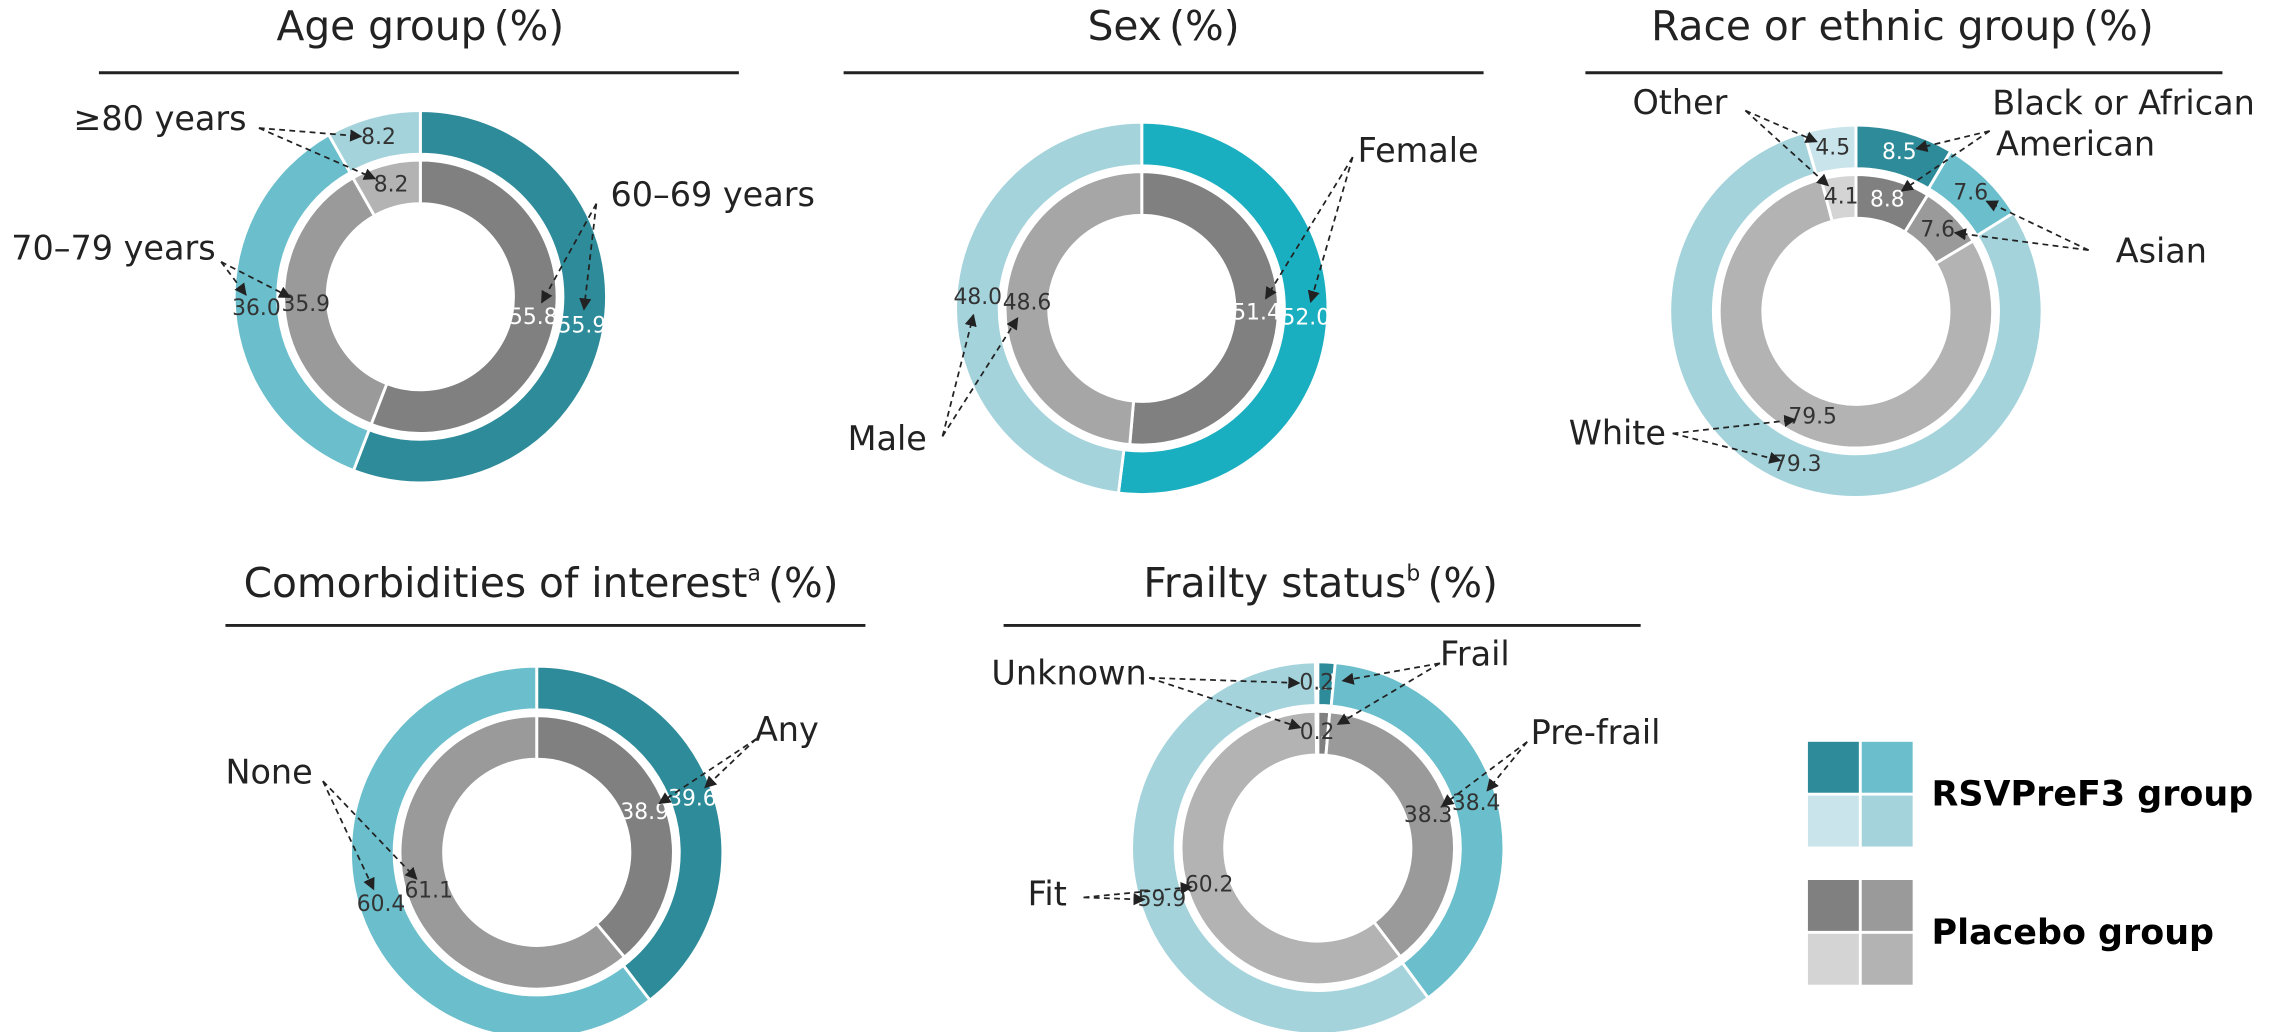 The width and height of the screenshot is (2269, 1032). Describe the element at coordinates (1863, 26) in the screenshot. I see `title-text: Race or ethnic group` at that location.